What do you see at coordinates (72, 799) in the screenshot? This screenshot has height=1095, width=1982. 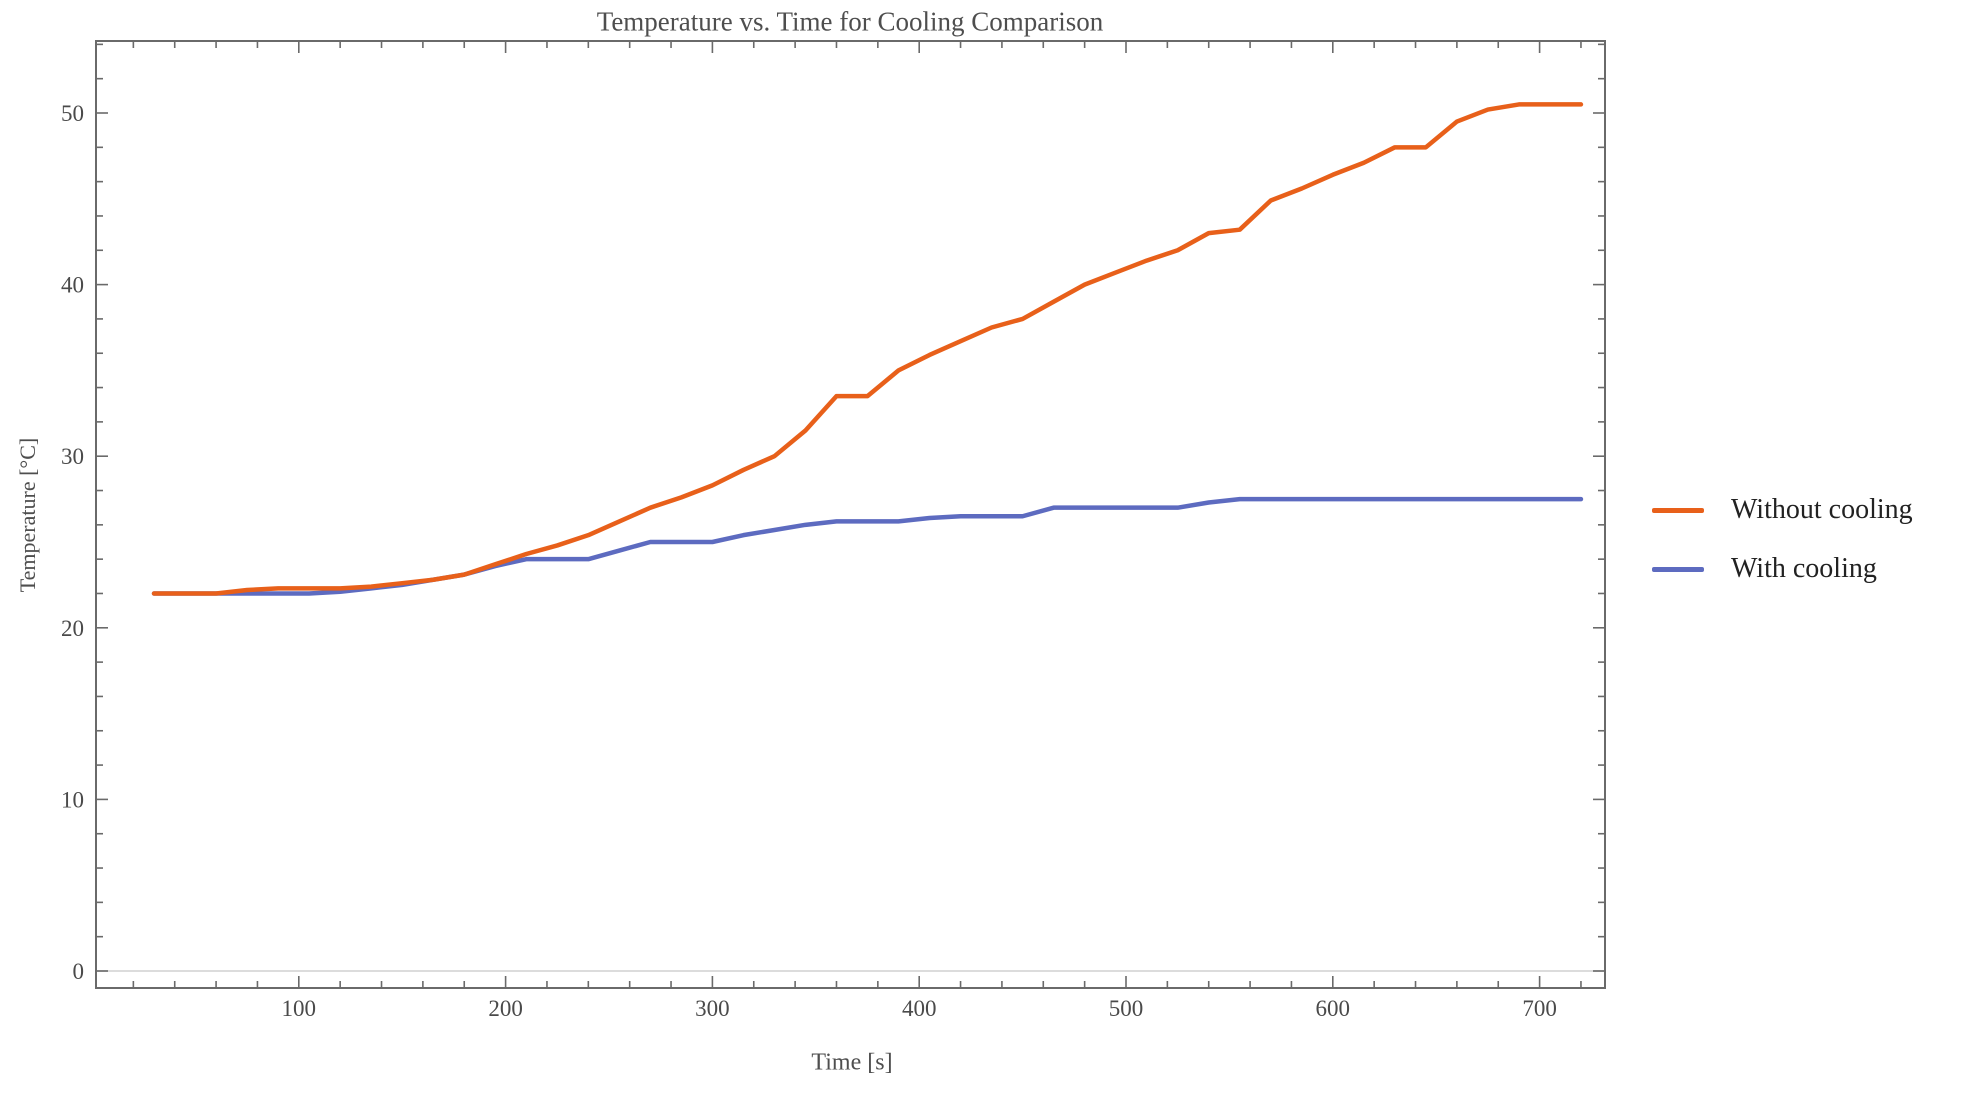 I see `y-tick-label: 10` at bounding box center [72, 799].